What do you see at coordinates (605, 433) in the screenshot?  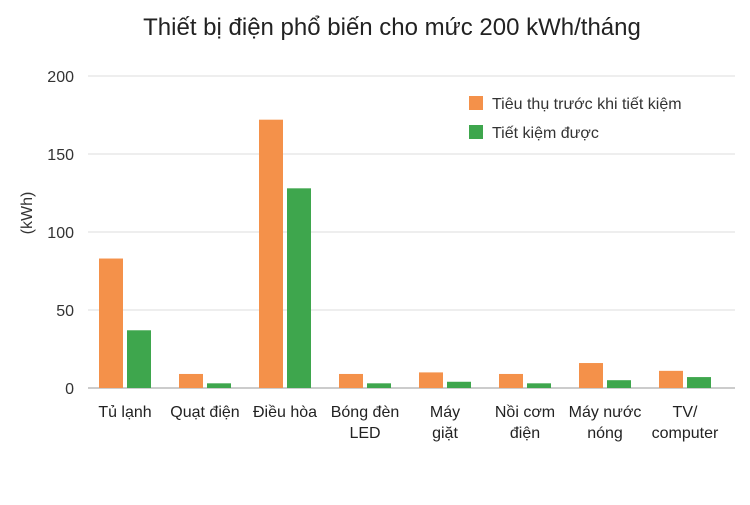 I see `x-tick-label-line: nóng` at bounding box center [605, 433].